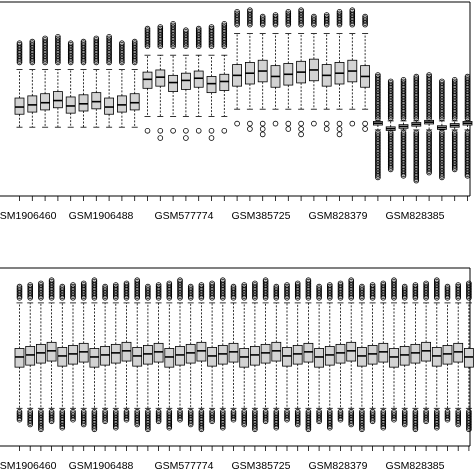 The width and height of the screenshot is (474, 474). I want to click on top-tick-label-1: GSM1906460, so click(28, 216).